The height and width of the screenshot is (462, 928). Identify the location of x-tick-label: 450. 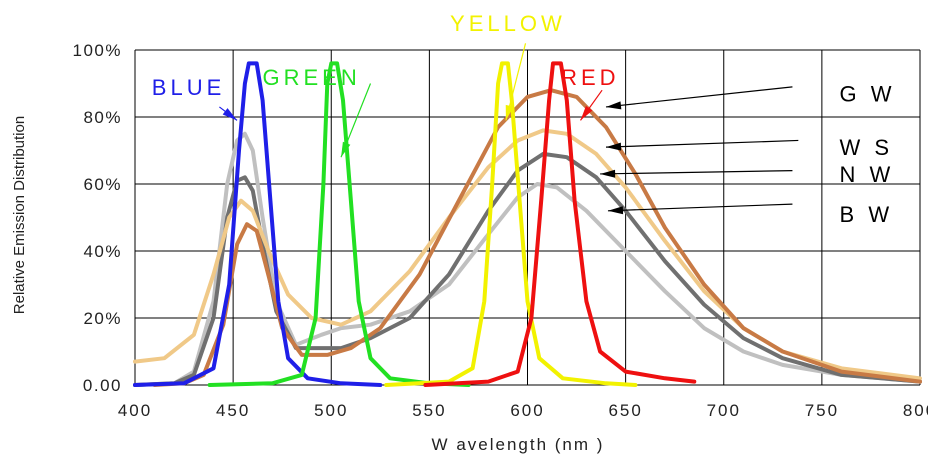
(233, 410).